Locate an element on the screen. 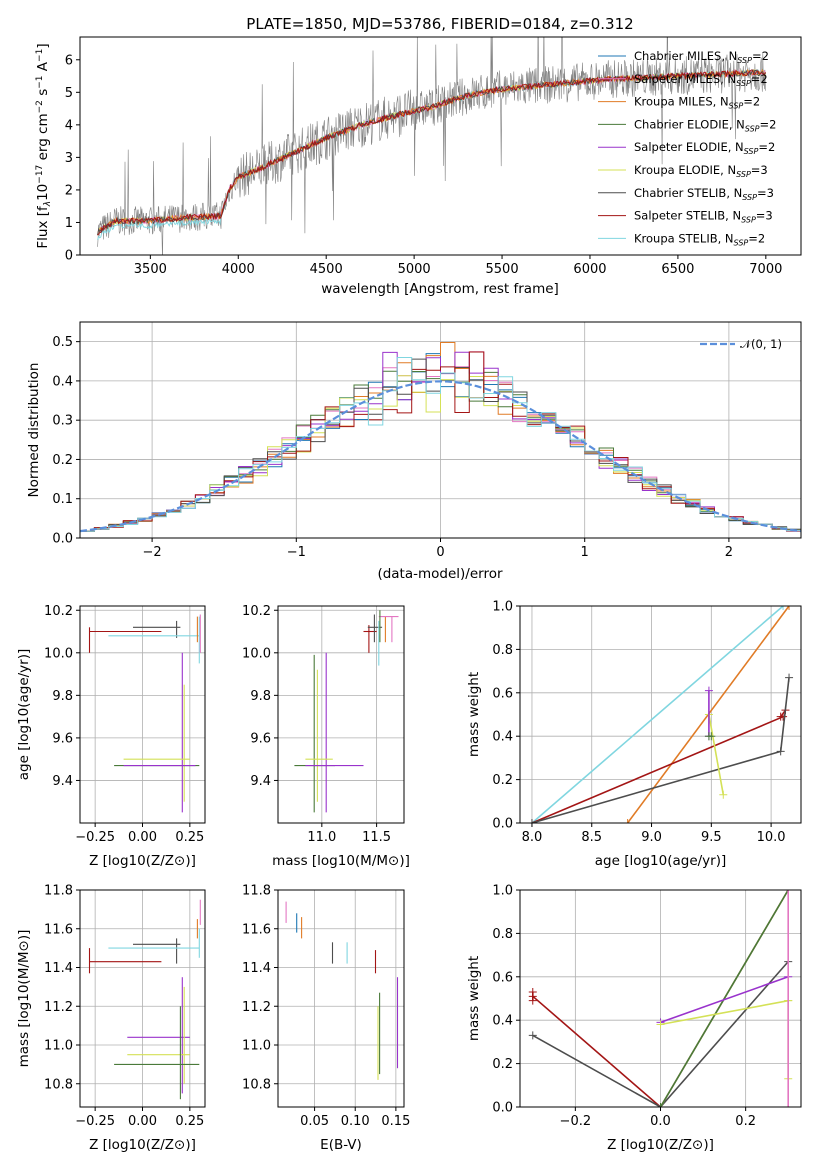  x-tick-label: 9.5 is located at coordinates (711, 837).